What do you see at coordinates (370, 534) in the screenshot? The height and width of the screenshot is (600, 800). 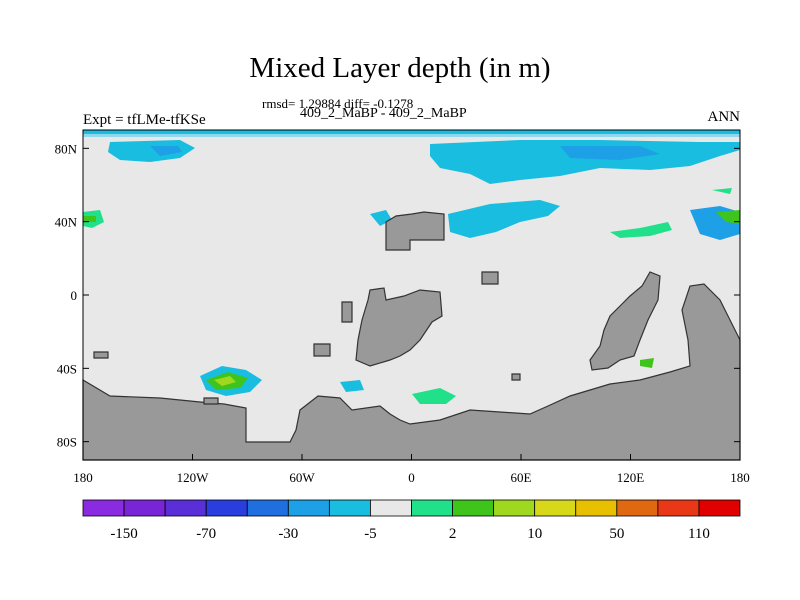 I see `colorbar-label: -5` at bounding box center [370, 534].